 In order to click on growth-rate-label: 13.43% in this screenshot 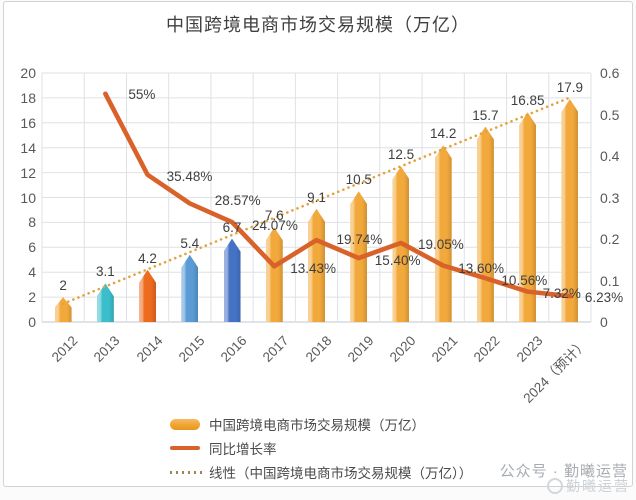, I will do `click(313, 269)`.